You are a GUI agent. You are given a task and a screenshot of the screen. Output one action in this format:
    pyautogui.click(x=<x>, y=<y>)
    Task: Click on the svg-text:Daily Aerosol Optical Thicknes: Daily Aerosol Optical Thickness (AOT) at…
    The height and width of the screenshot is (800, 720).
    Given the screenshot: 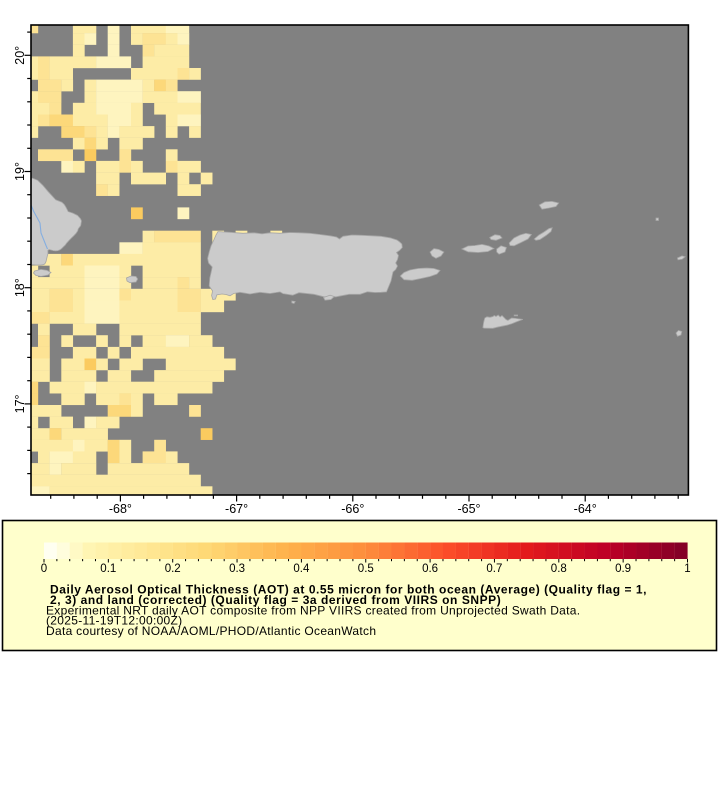 What is the action you would take?
    pyautogui.click(x=348, y=590)
    